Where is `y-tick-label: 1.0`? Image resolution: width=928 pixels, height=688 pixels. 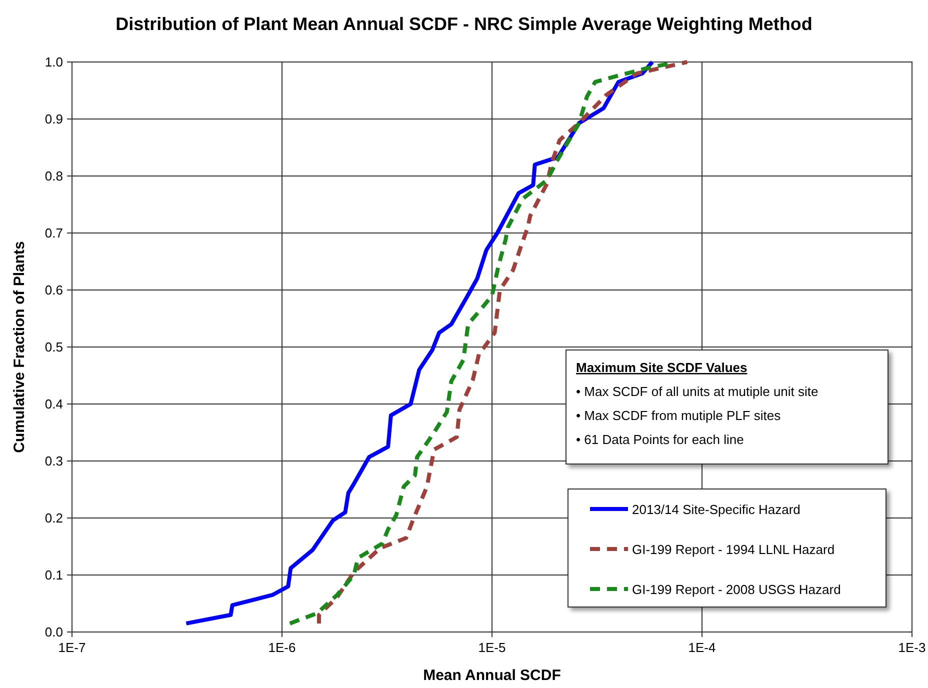
y-tick-label: 1.0 is located at coordinates (53, 62).